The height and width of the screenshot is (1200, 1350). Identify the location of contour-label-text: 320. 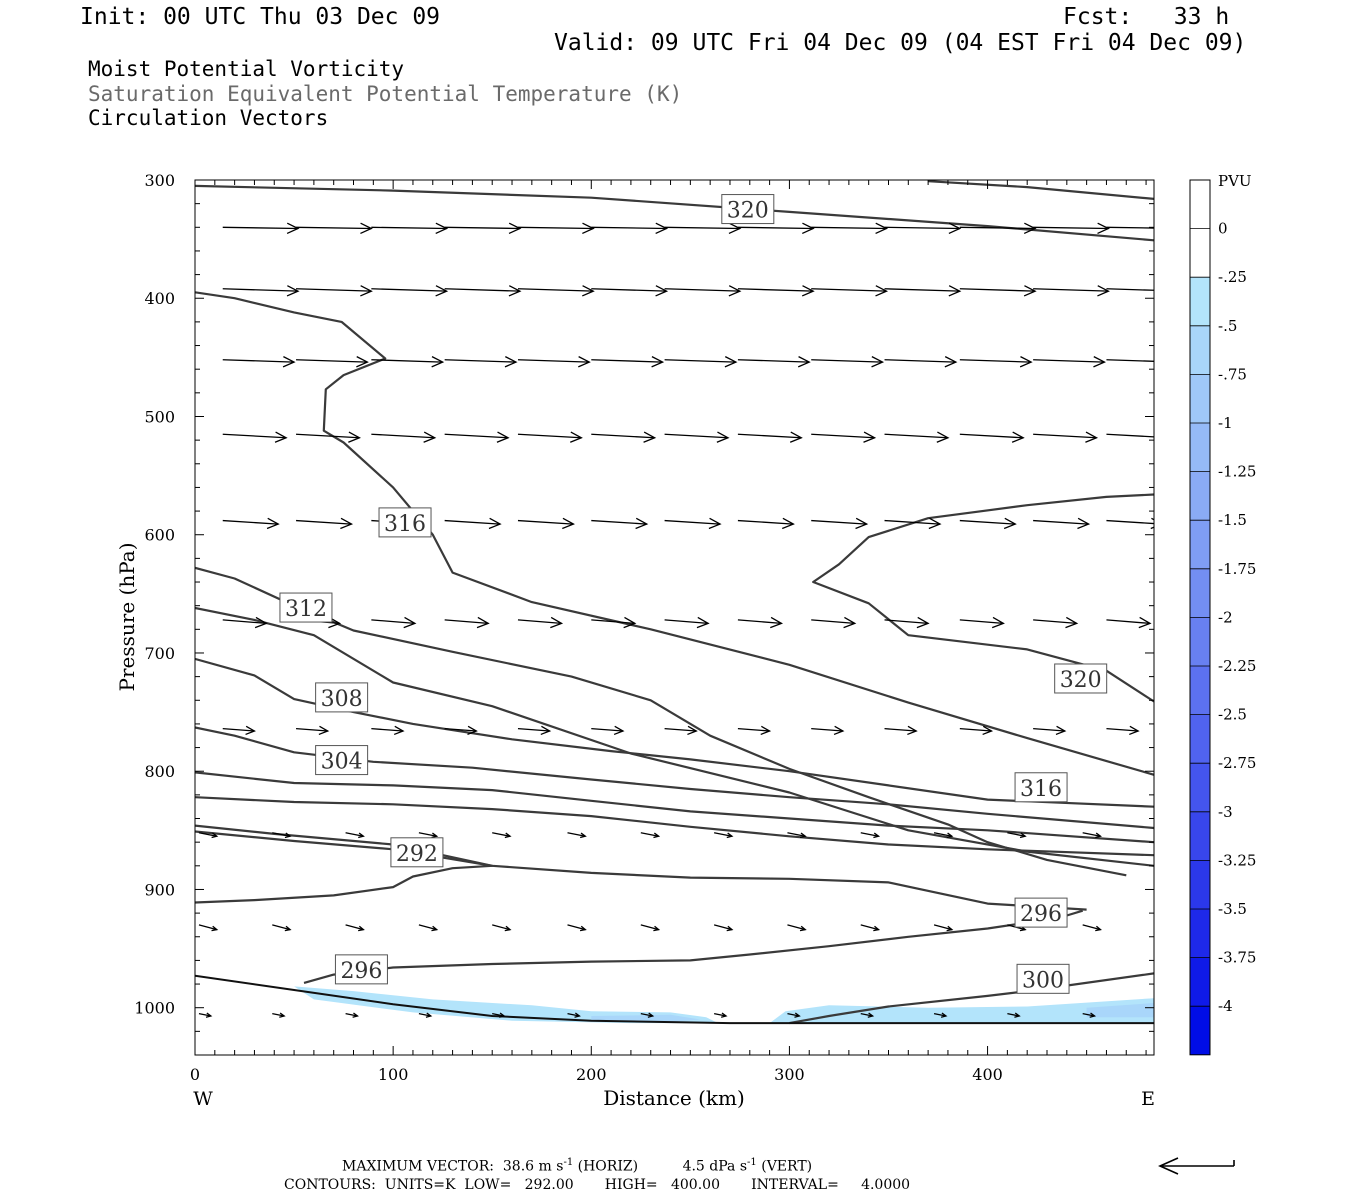
(748, 211).